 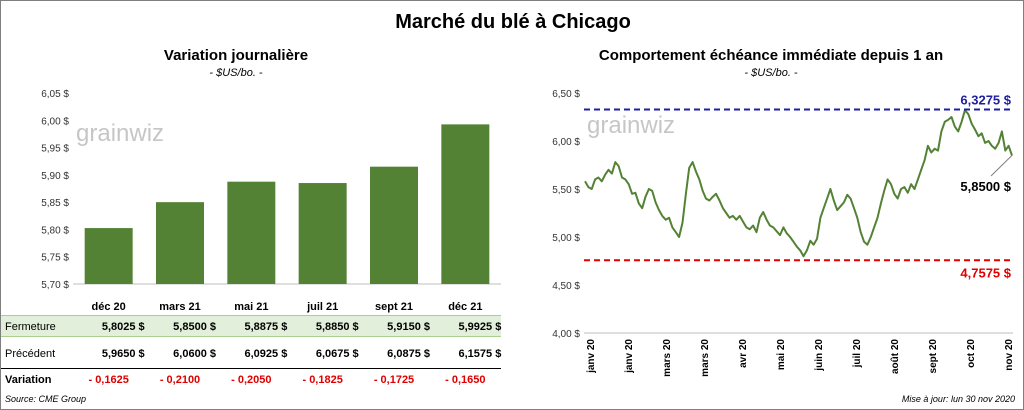 What do you see at coordinates (394, 380) in the screenshot?
I see `table-cell: - 0,1725` at bounding box center [394, 380].